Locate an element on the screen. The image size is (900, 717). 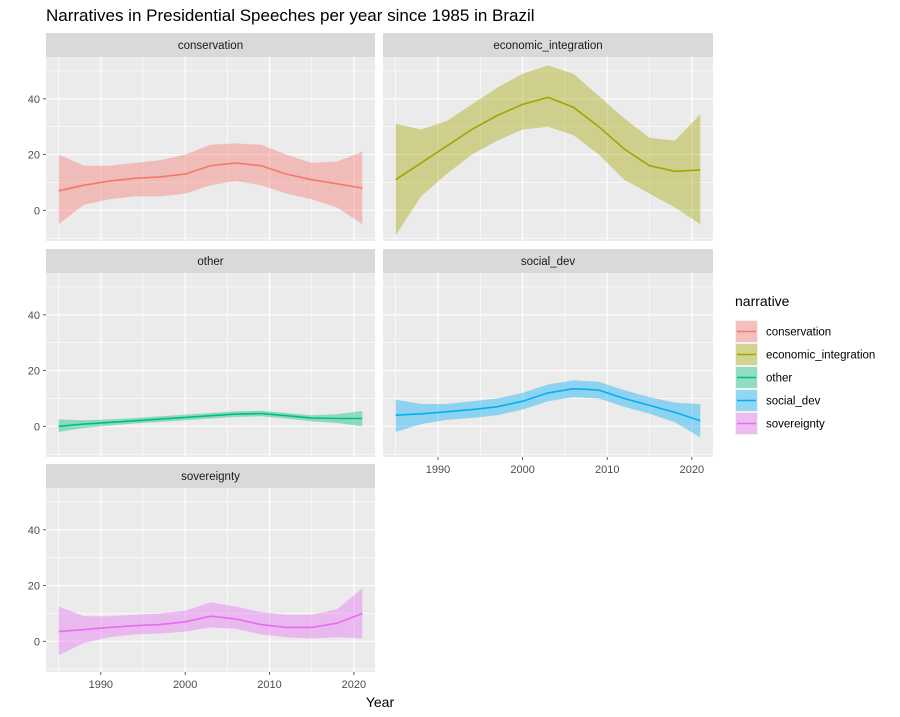
confidence-band-social_dev is located at coordinates (548, 409).